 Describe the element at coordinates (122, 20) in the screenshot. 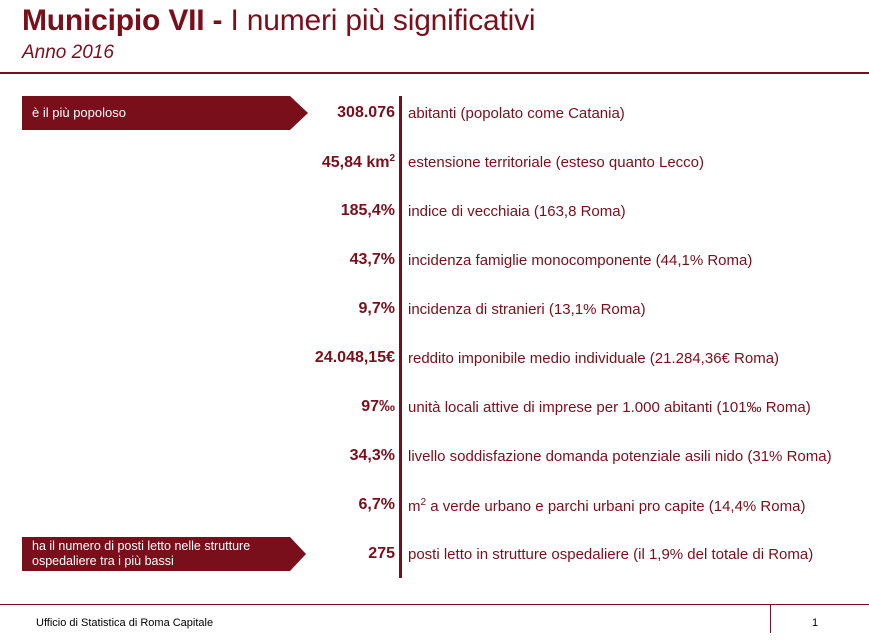

I see `title-municipio: Municipio VII -` at that location.